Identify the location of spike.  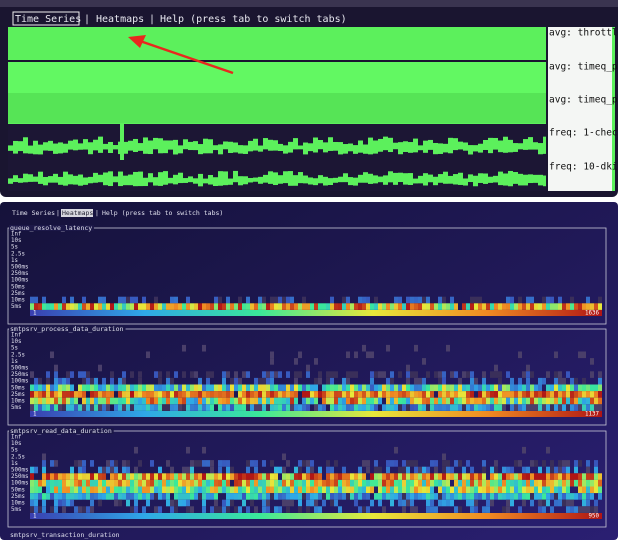
(122, 142).